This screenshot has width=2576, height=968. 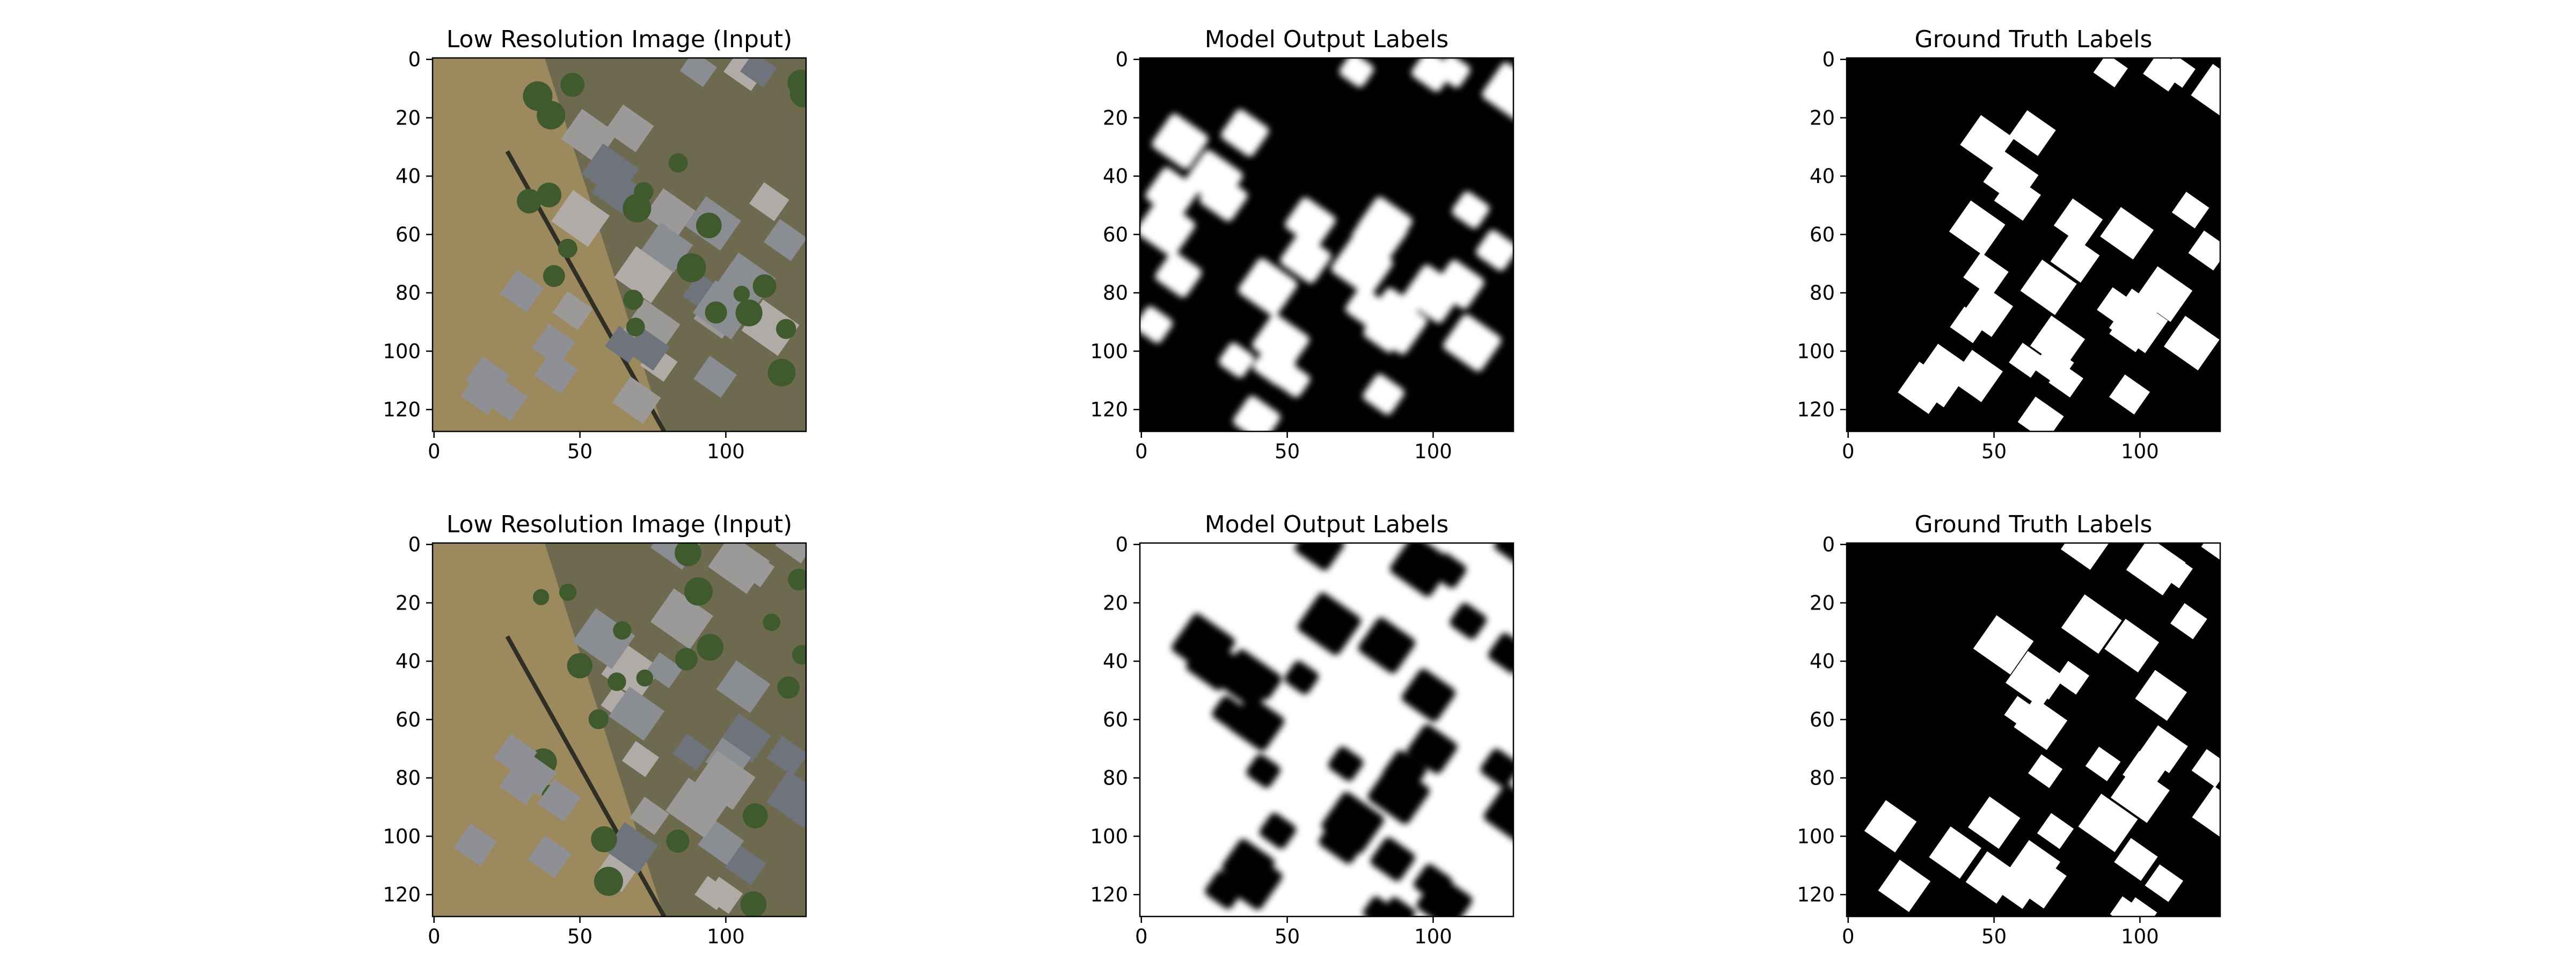 What do you see at coordinates (1822, 719) in the screenshot?
I see `y-tick-label: 60` at bounding box center [1822, 719].